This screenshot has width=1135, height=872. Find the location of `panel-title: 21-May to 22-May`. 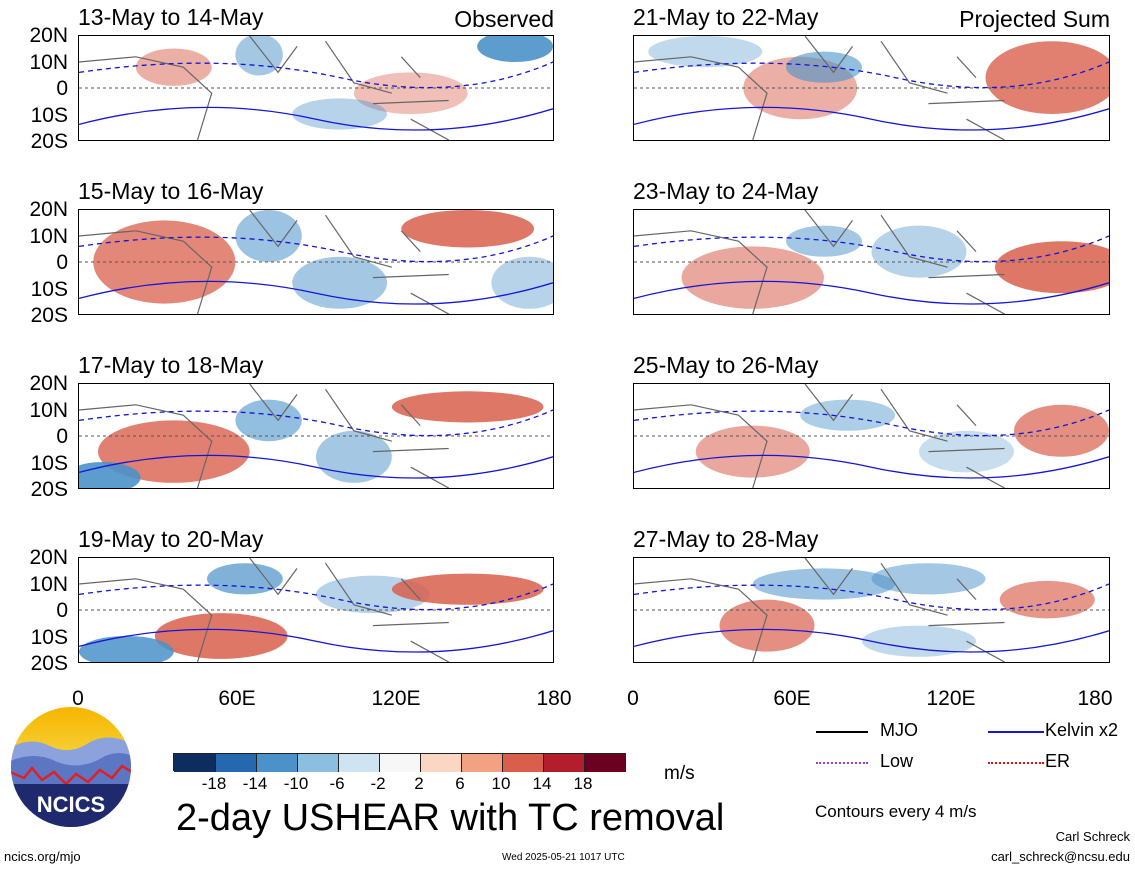

panel-title: 21-May to 22-May is located at coordinates (726, 17).